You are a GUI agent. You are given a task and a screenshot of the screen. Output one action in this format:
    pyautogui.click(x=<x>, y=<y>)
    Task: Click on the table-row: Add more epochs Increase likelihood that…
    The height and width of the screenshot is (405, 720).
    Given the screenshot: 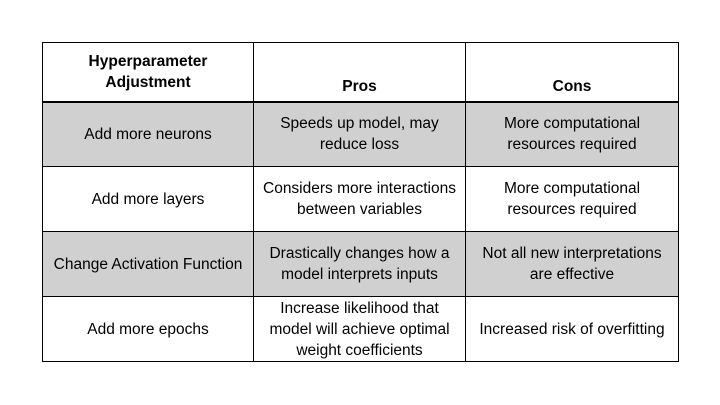 What is the action you would take?
    pyautogui.click(x=360, y=329)
    